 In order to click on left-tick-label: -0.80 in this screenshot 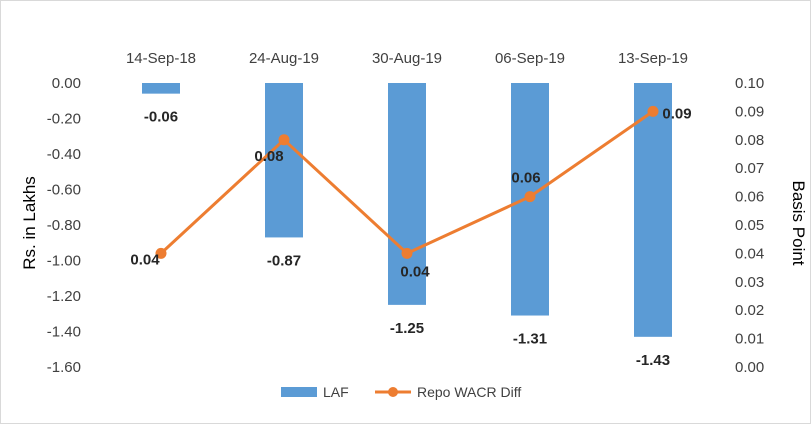, I will do `click(64, 225)`.